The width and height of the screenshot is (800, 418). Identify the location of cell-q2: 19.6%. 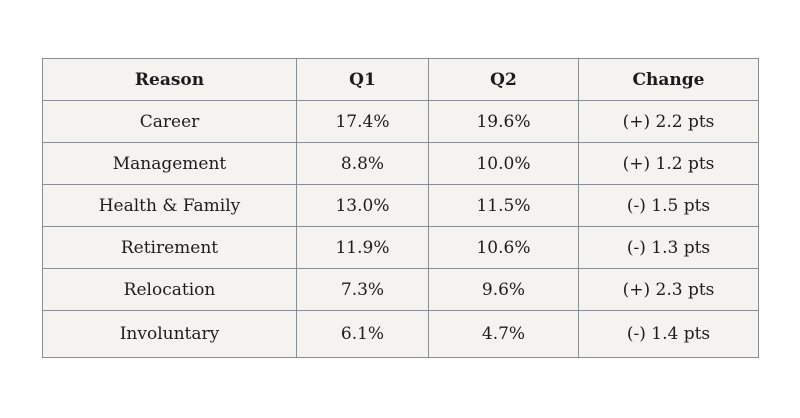
(503, 121).